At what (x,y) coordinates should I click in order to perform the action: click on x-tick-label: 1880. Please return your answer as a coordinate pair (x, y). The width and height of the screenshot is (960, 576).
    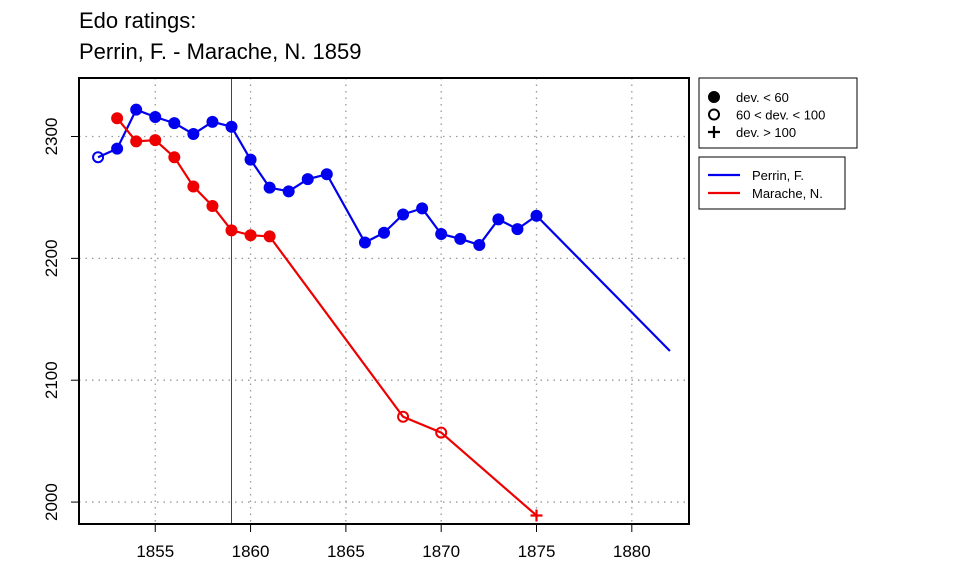
    Looking at the image, I should click on (632, 551).